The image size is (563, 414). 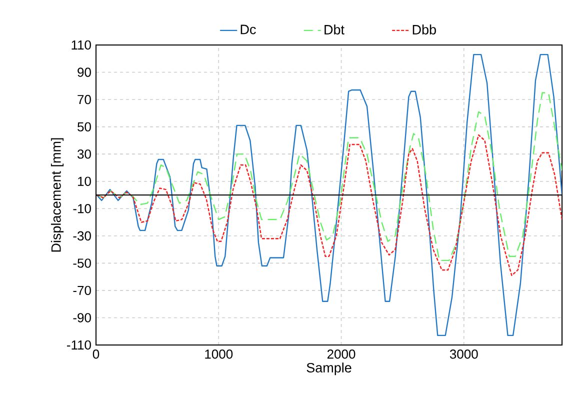 I want to click on legend-label: Dc, so click(x=248, y=29).